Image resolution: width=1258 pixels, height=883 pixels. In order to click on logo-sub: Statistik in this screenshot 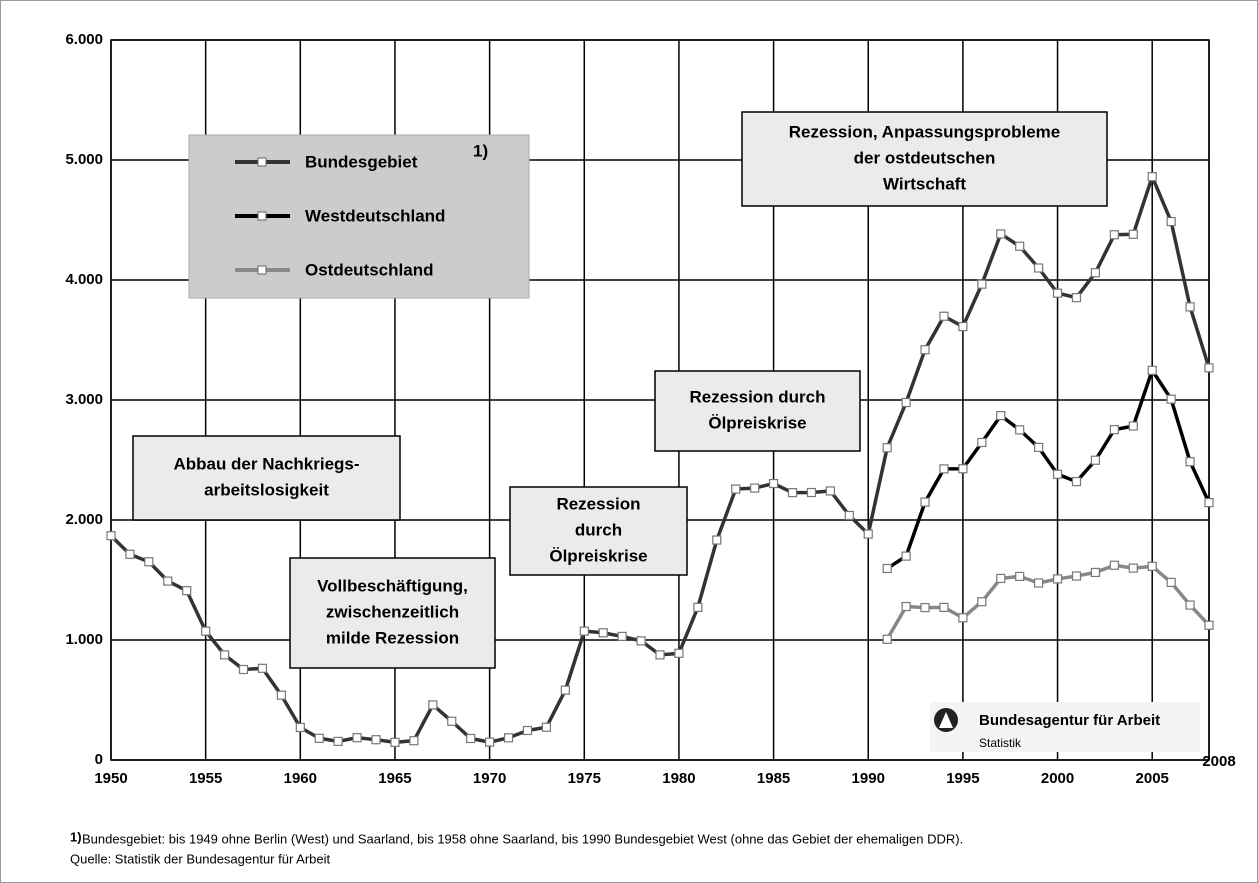, I will do `click(1000, 743)`.